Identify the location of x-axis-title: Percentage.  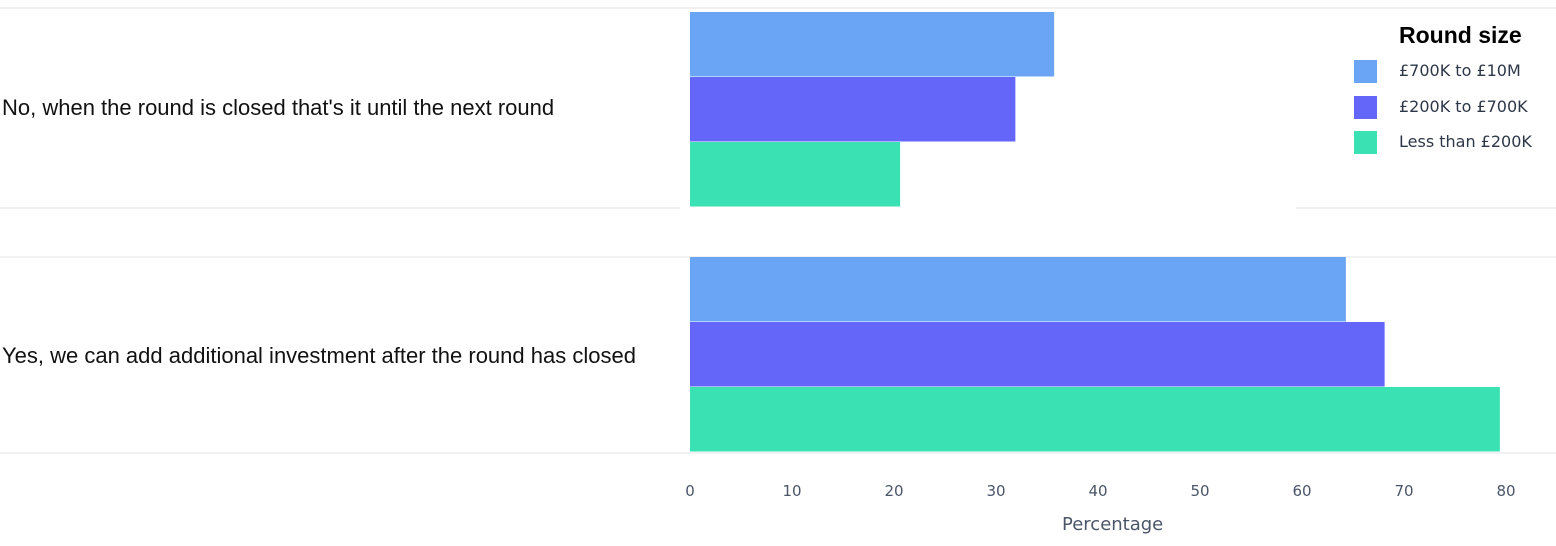
(1113, 524).